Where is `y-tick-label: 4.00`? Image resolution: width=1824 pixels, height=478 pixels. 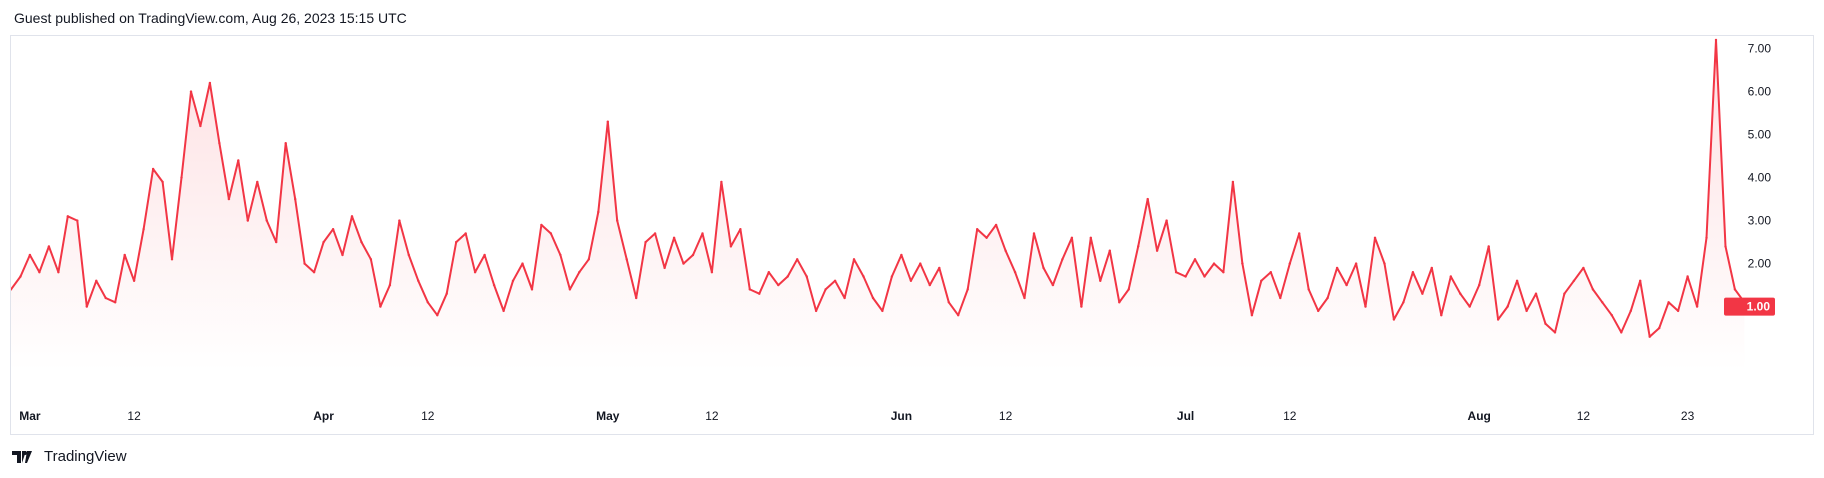 y-tick-label: 4.00 is located at coordinates (1760, 178).